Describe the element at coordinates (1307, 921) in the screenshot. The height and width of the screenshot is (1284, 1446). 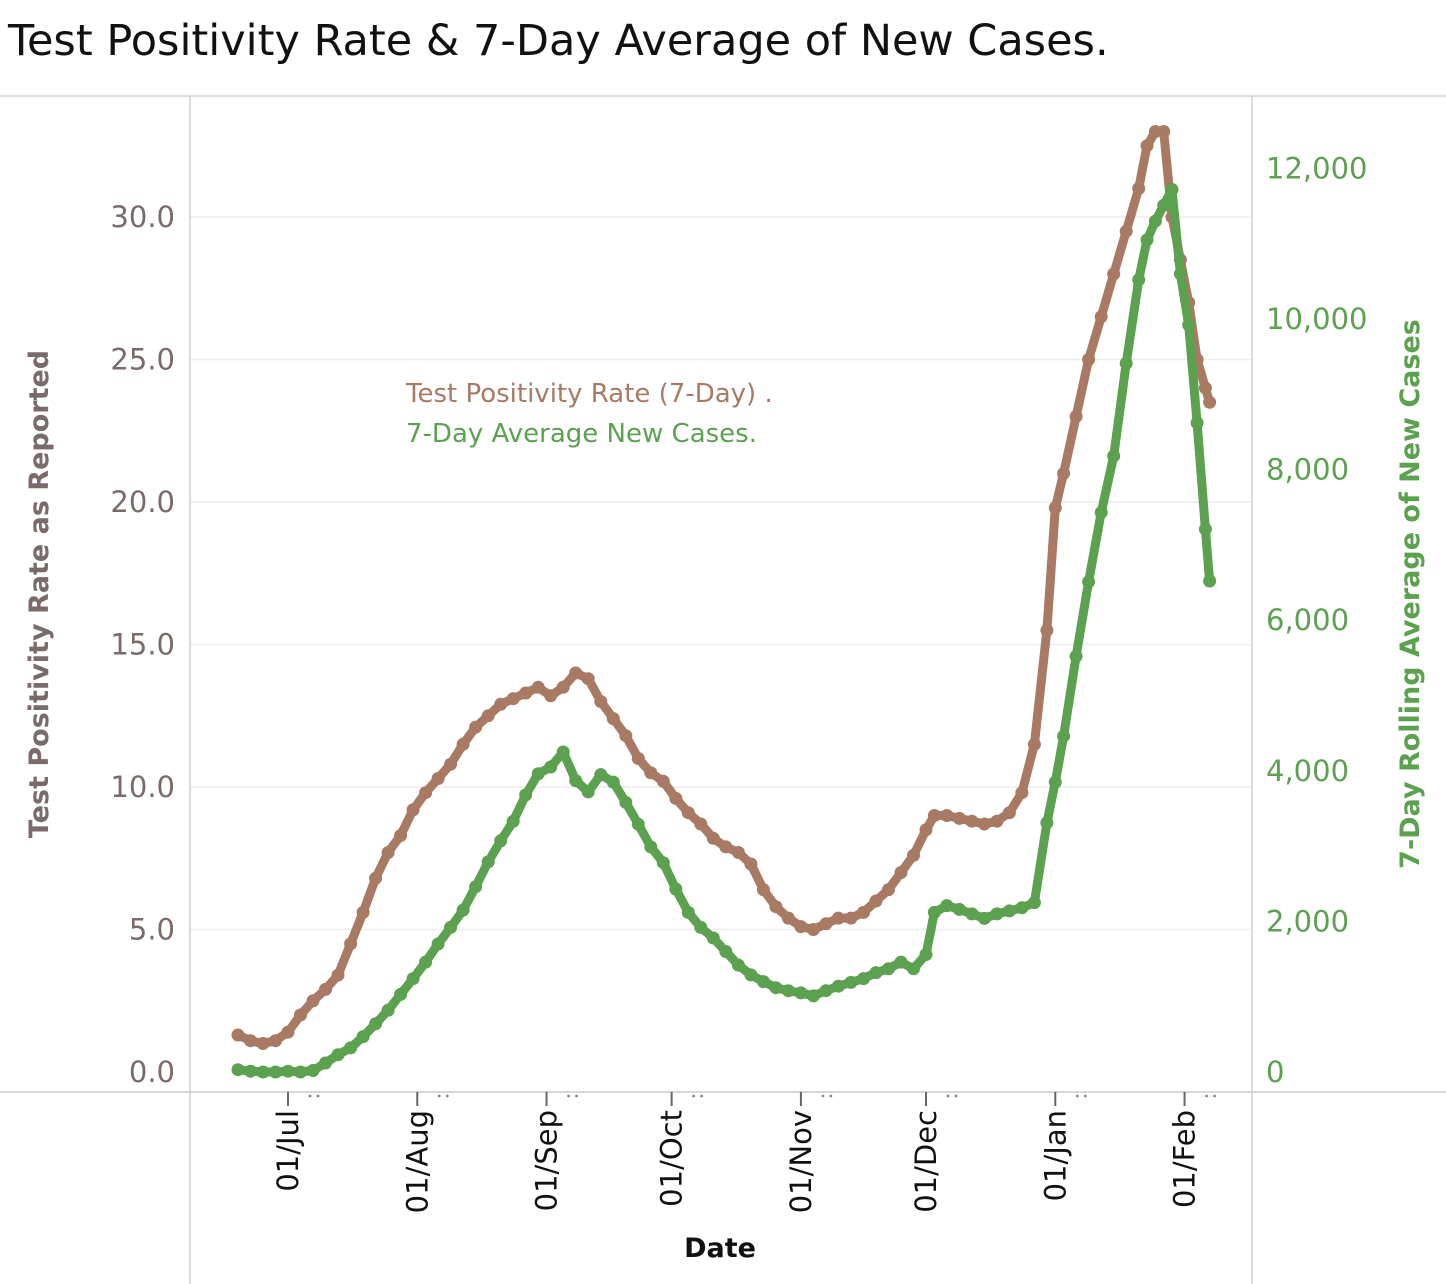
I see `y-right-tick-label: 2,000` at that location.